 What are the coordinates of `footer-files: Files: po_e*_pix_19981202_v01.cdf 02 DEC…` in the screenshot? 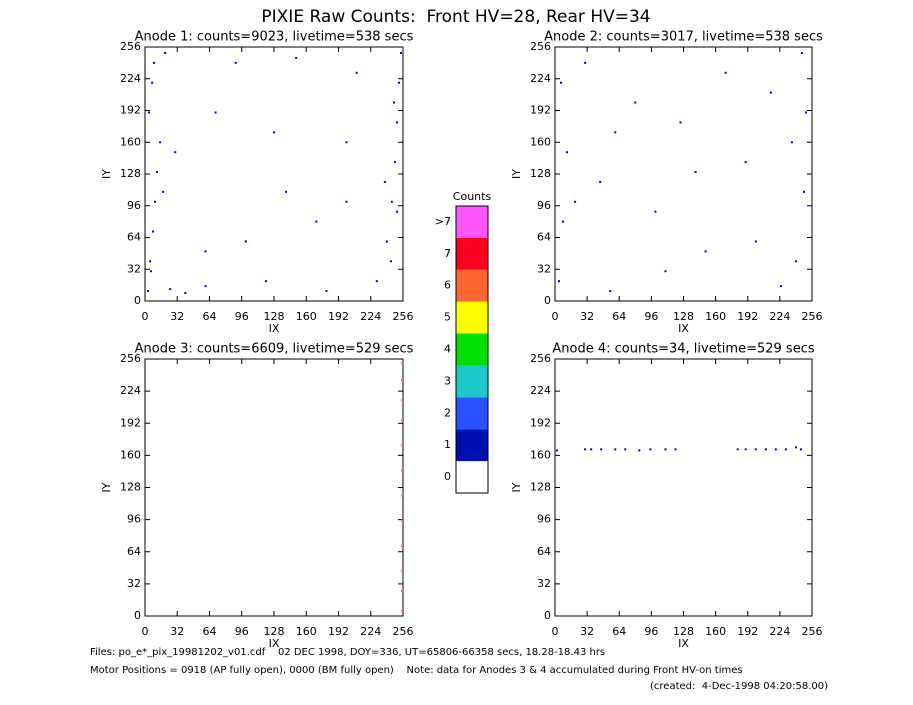 It's located at (347, 652).